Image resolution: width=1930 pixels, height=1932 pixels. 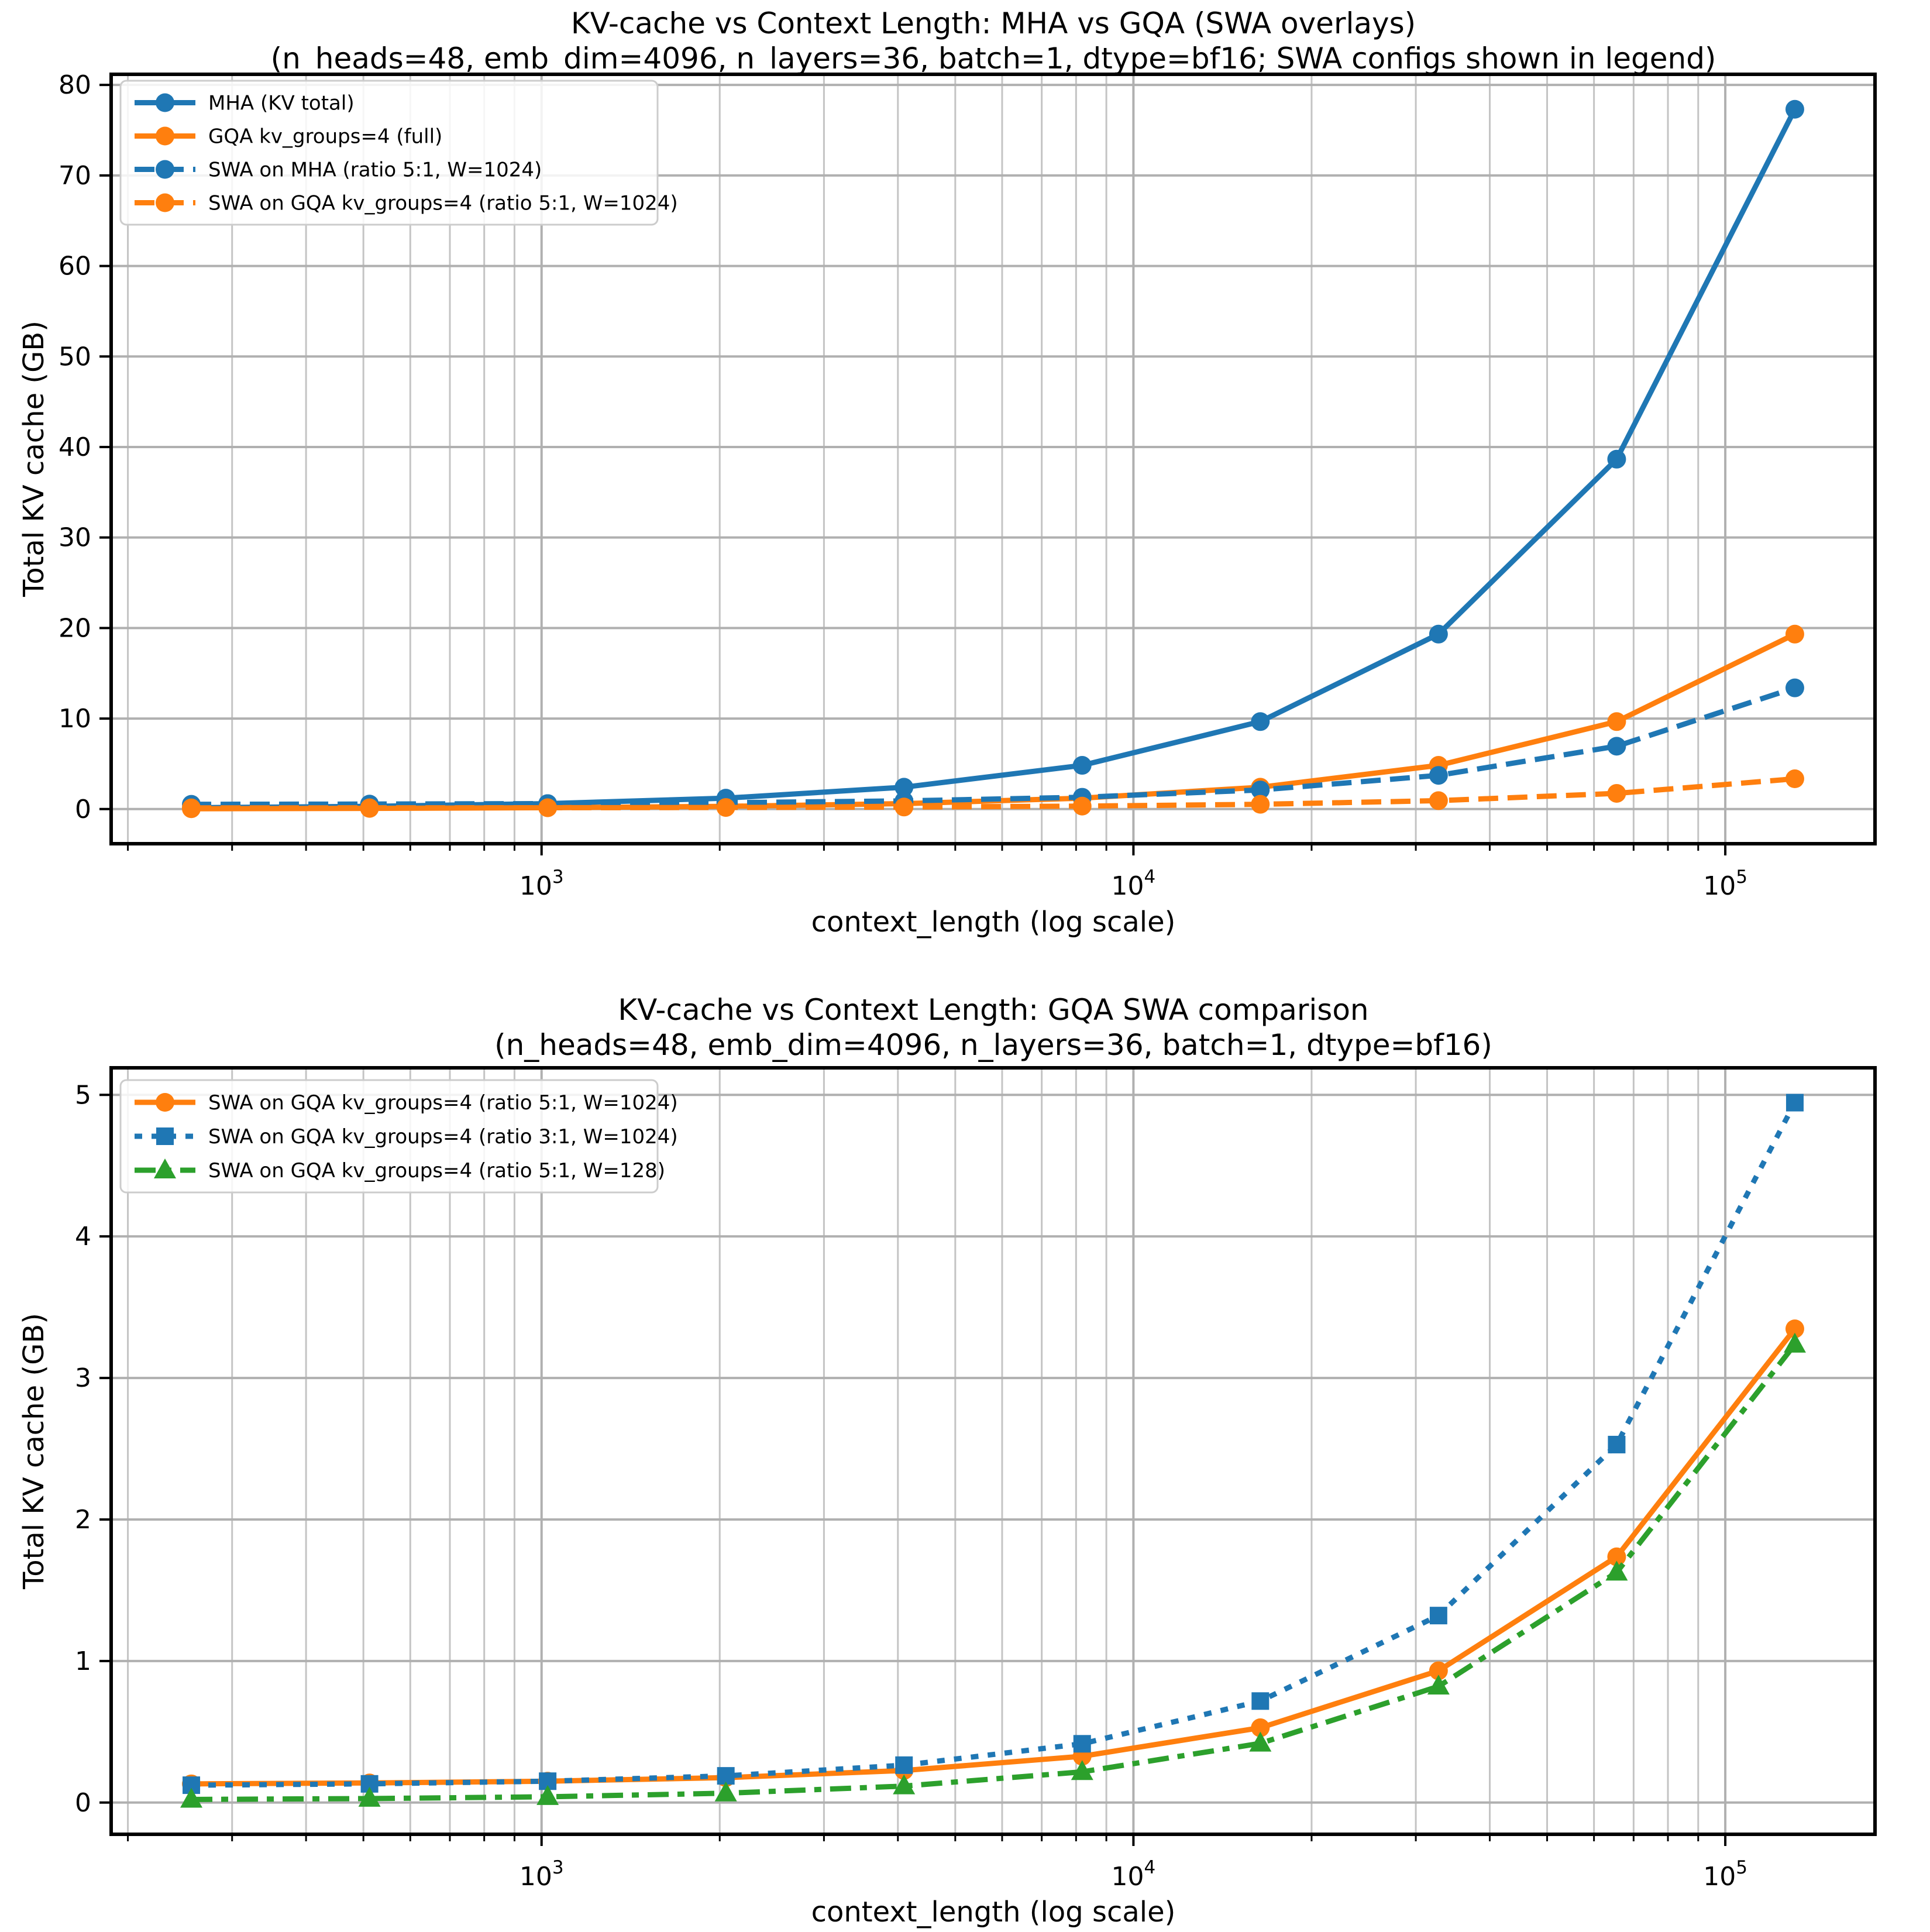 I want to click on y-tick-label: 20, so click(x=75, y=628).